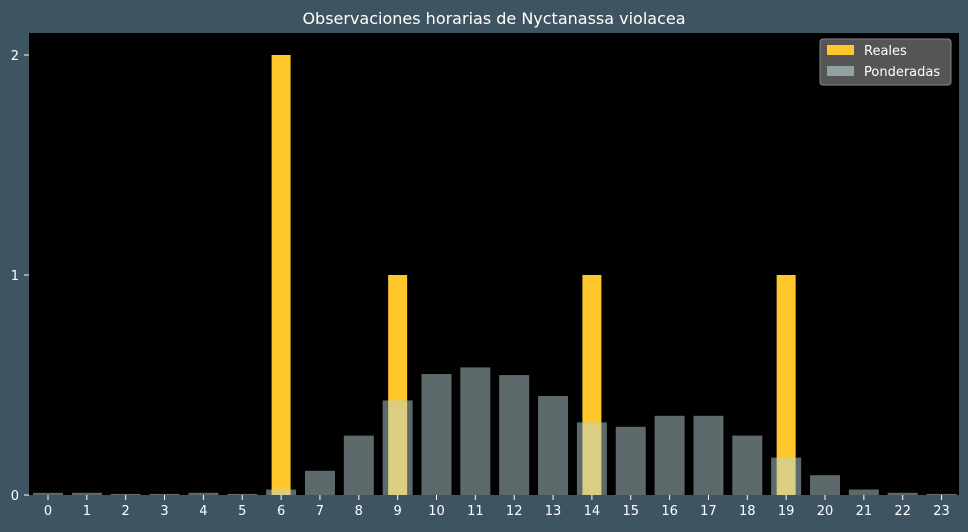  Describe the element at coordinates (885, 62) in the screenshot. I see `legend: Reales Ponderadas` at that location.